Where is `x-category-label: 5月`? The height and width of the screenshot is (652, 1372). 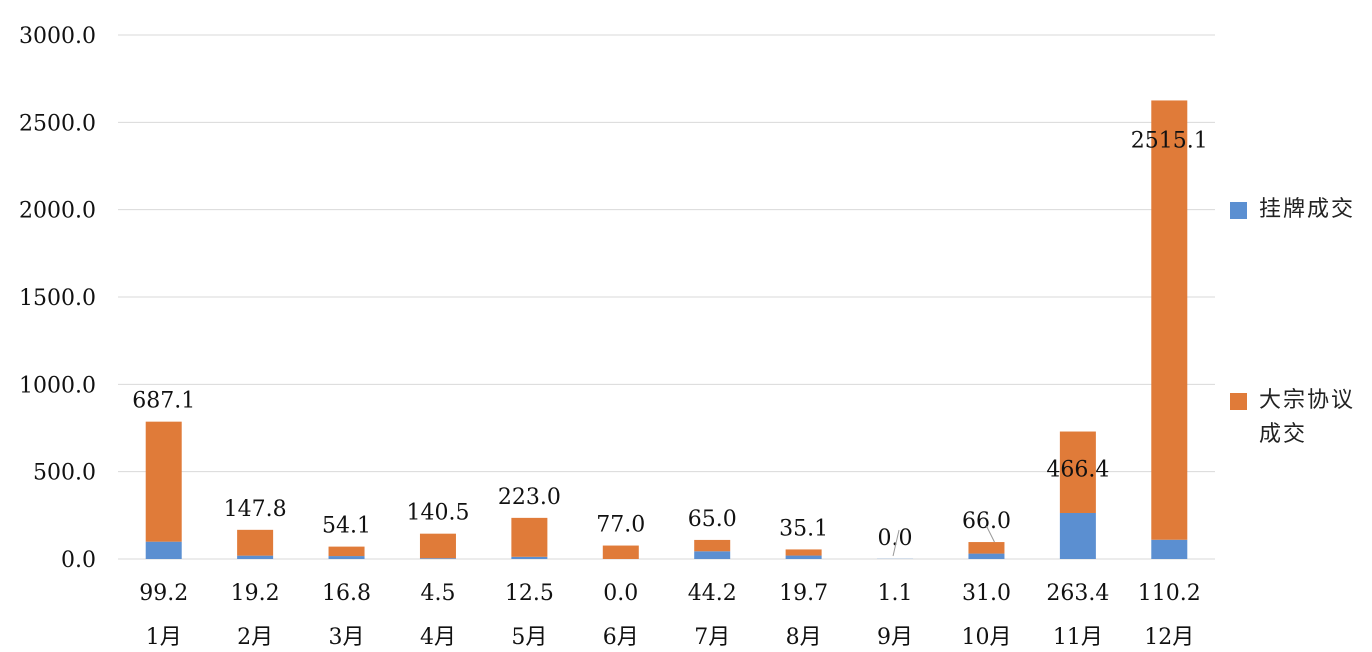 x-category-label: 5月 is located at coordinates (529, 637).